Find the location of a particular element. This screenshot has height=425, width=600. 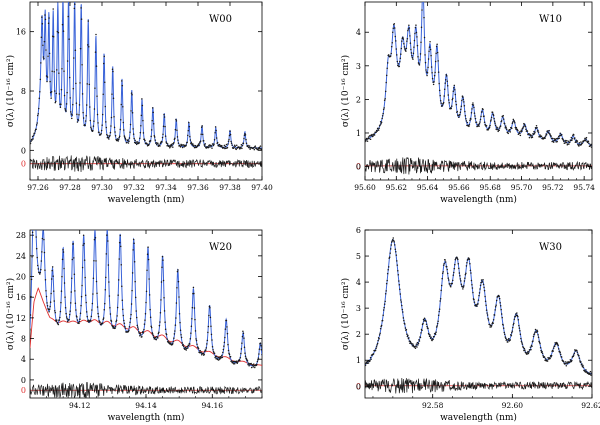

x-tick-label: 95.66 is located at coordinates (459, 187).